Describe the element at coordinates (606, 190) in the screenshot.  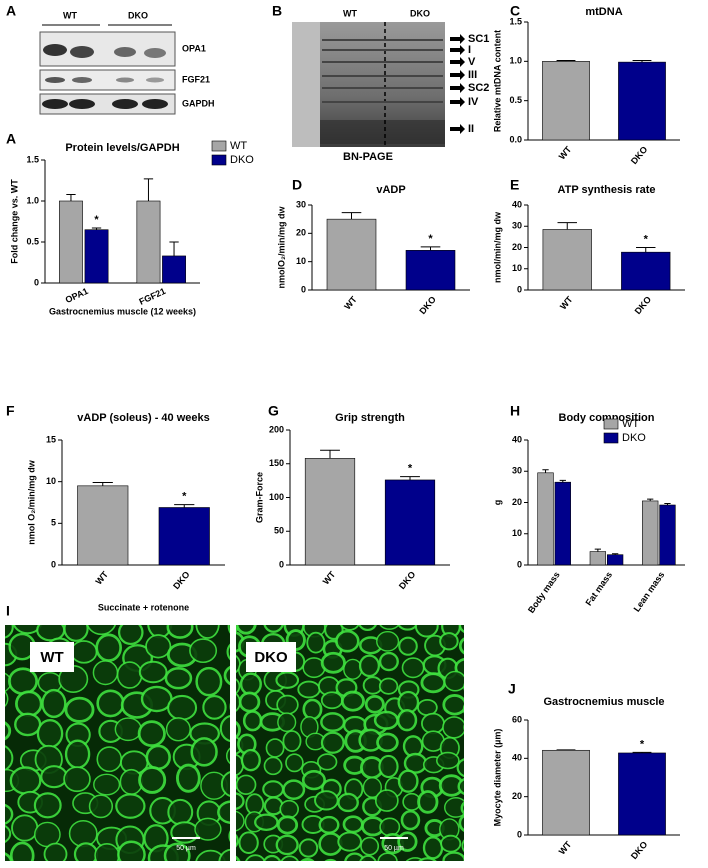
I see `chart-title: ATP synthesis rate` at that location.